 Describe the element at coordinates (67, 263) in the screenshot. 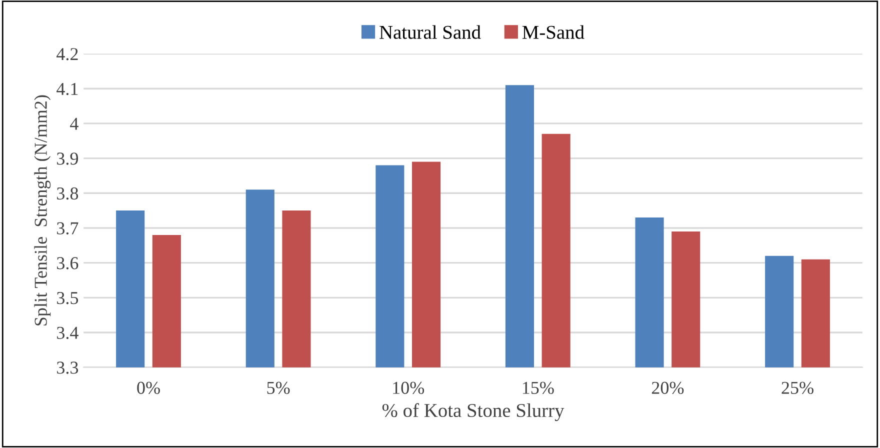

I see `y-tick-label: 3.6` at that location.